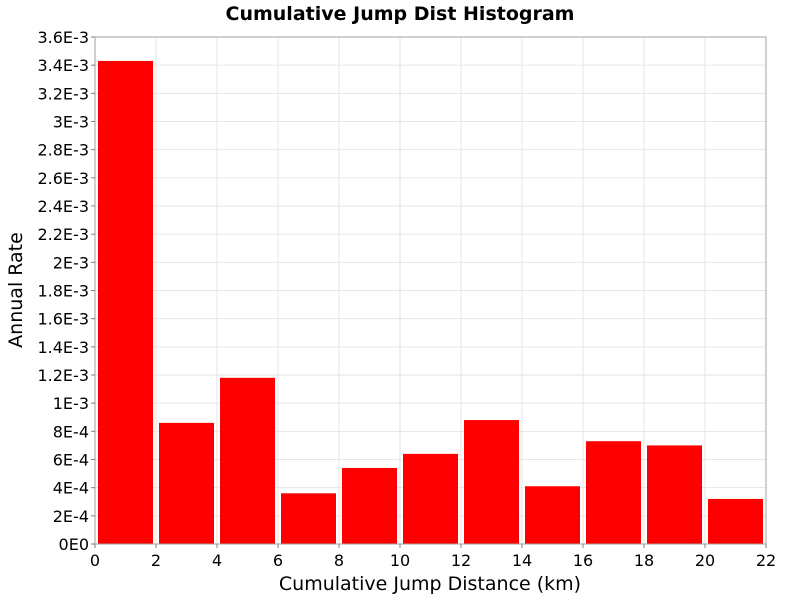 The height and width of the screenshot is (600, 800). What do you see at coordinates (71, 460) in the screenshot?
I see `y-tick-label: 6E-4` at bounding box center [71, 460].